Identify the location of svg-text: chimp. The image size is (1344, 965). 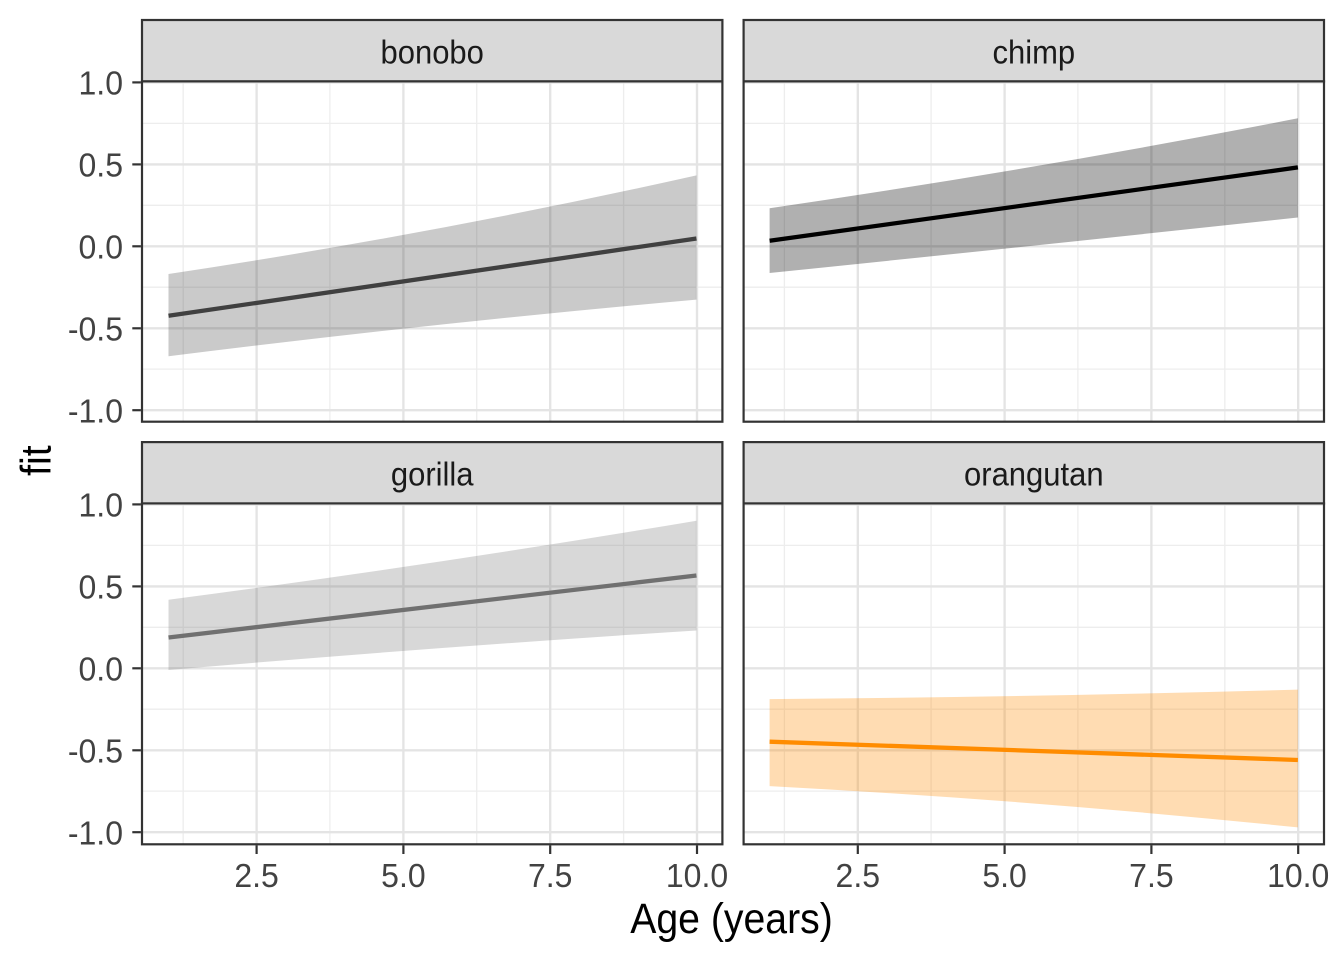
(1033, 51).